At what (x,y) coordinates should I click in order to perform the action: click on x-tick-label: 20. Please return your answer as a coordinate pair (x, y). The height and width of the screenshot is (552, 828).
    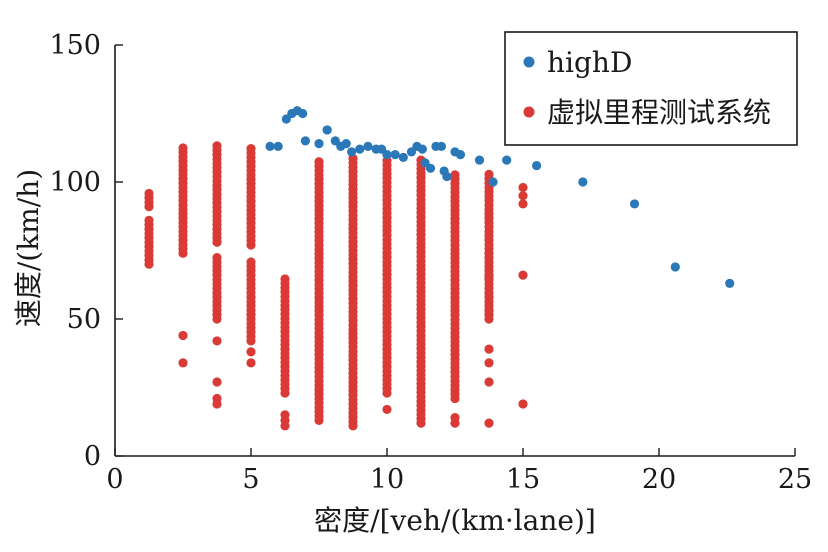
    Looking at the image, I should click on (659, 479).